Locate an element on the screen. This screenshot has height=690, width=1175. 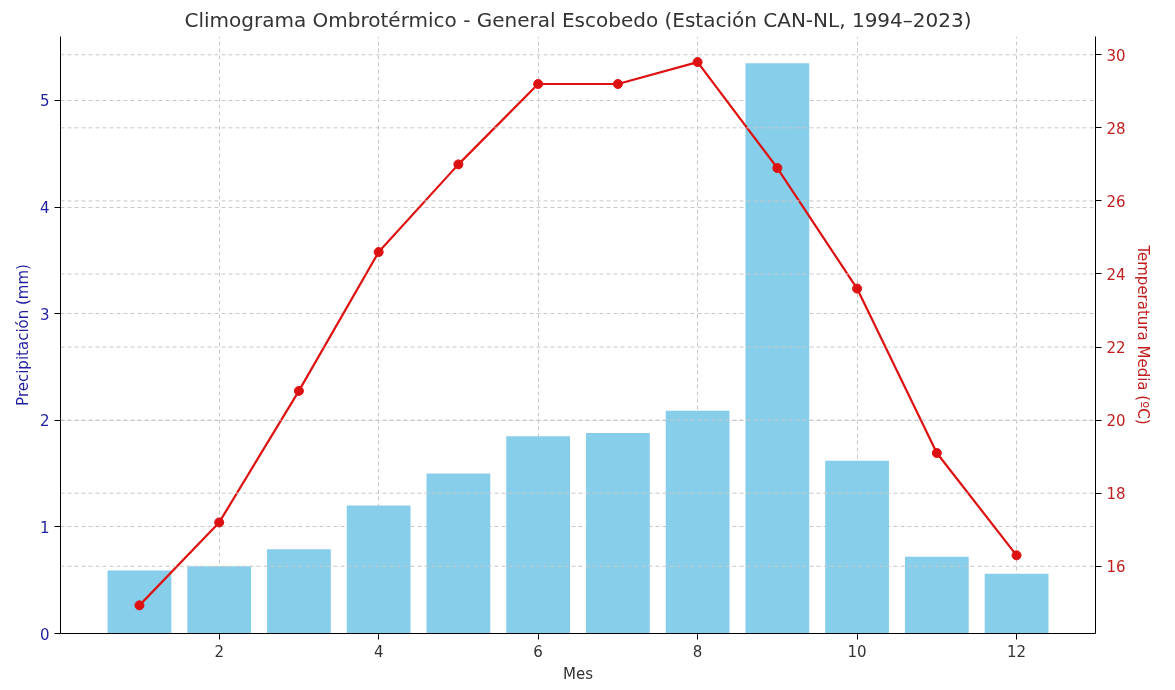
x-tick-label: 2 is located at coordinates (219, 651).